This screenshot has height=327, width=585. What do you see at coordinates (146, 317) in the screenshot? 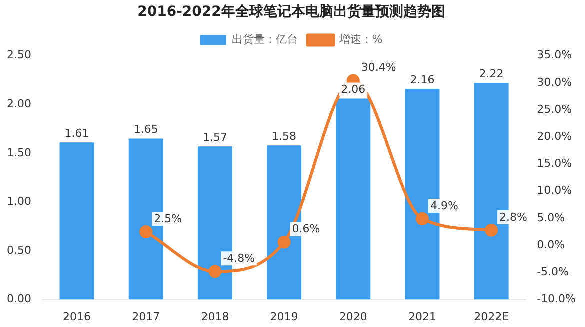
I see `x-tick-label: 2017` at bounding box center [146, 317].